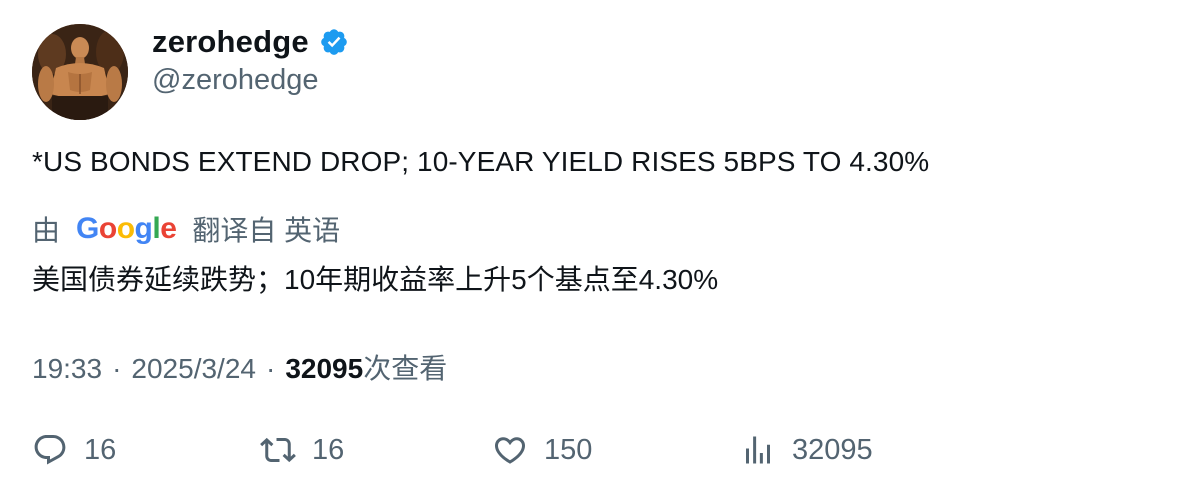 The height and width of the screenshot is (498, 1196). Describe the element at coordinates (405, 368) in the screenshot. I see `views-label: 次查看` at that location.